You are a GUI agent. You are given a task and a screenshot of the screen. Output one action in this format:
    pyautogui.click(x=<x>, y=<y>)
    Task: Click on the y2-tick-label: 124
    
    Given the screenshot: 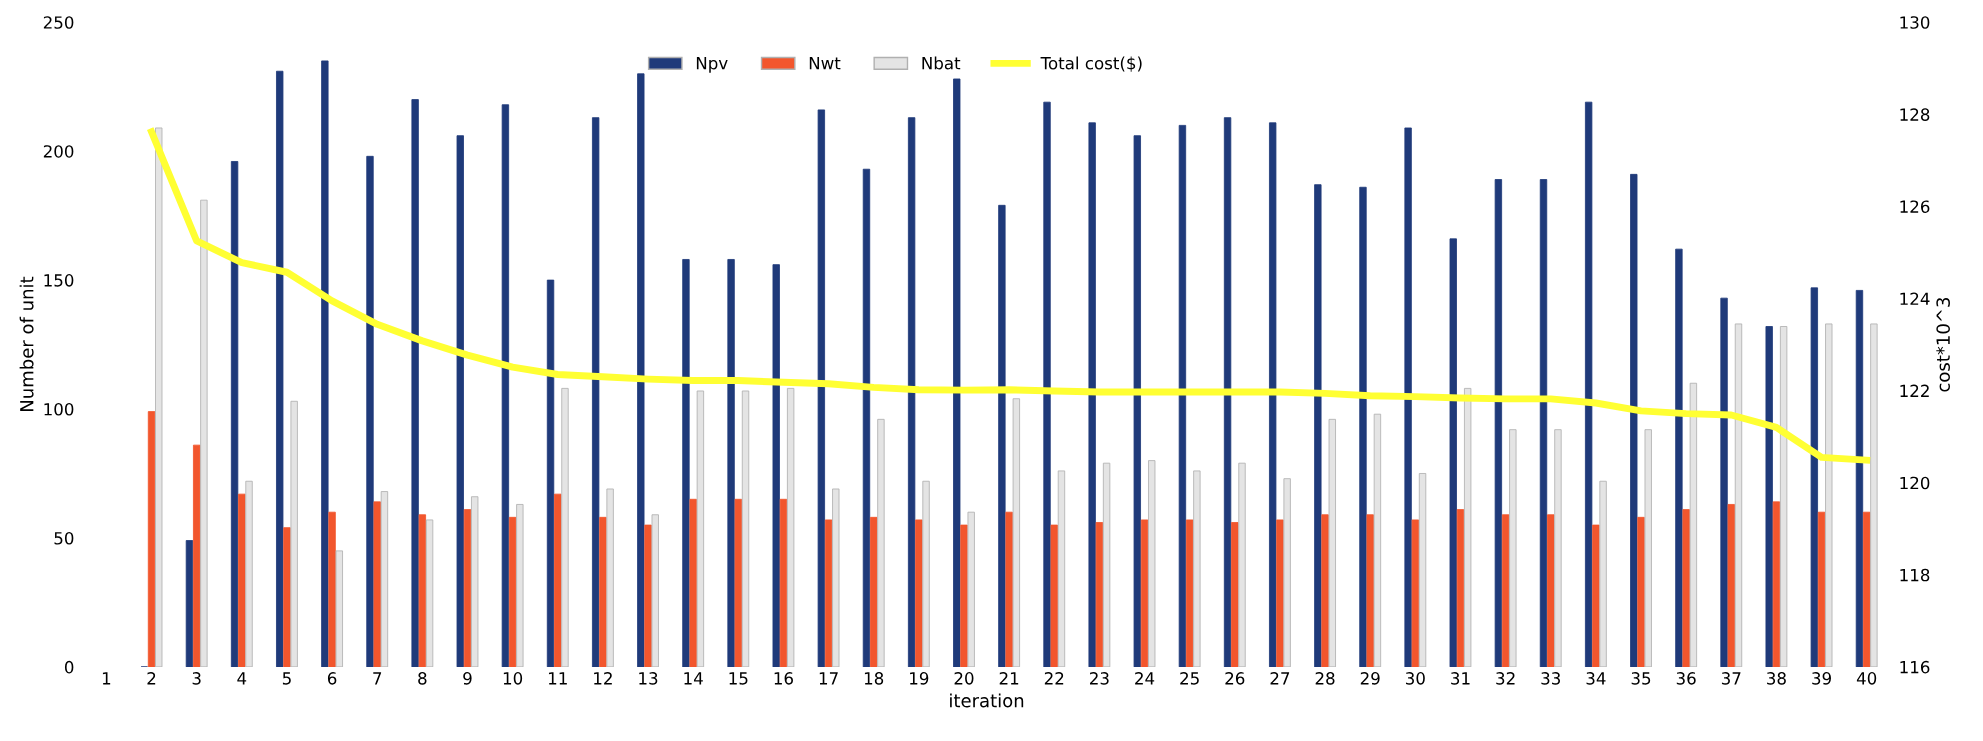 What is the action you would take?
    pyautogui.click(x=1915, y=298)
    